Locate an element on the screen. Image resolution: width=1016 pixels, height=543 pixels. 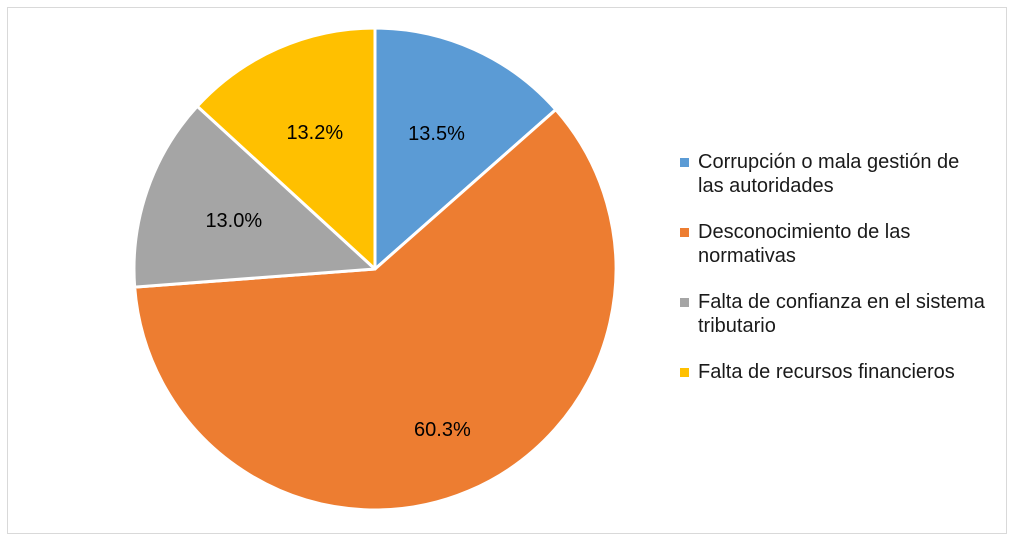
slice-label-4: 13.2% is located at coordinates (314, 133).